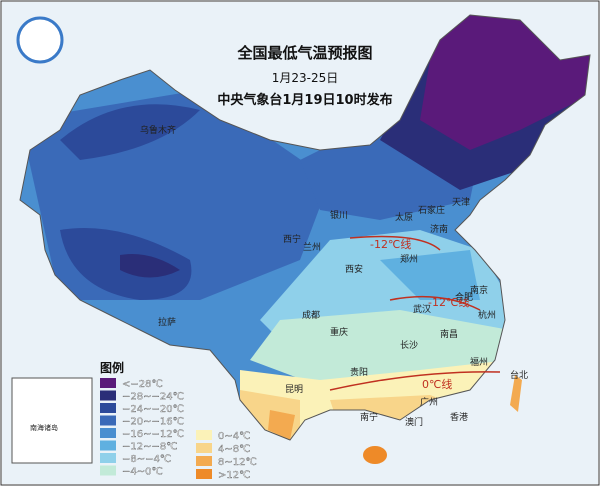 This screenshot has height=490, width=600. What do you see at coordinates (479, 290) in the screenshot?
I see `city-label: 南京` at bounding box center [479, 290].